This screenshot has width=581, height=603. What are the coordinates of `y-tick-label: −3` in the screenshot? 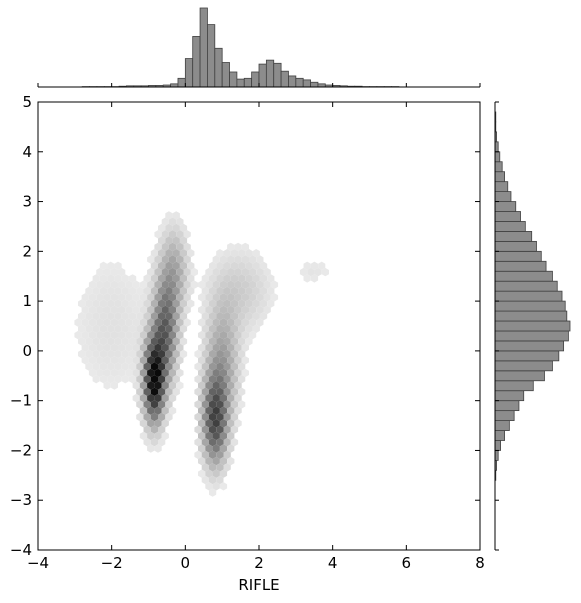 It's located at (21, 500).